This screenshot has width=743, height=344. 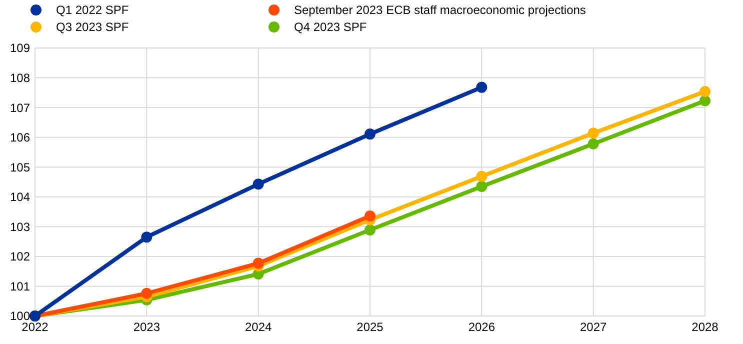 I want to click on y-tick-label: 102, so click(x=20, y=257).